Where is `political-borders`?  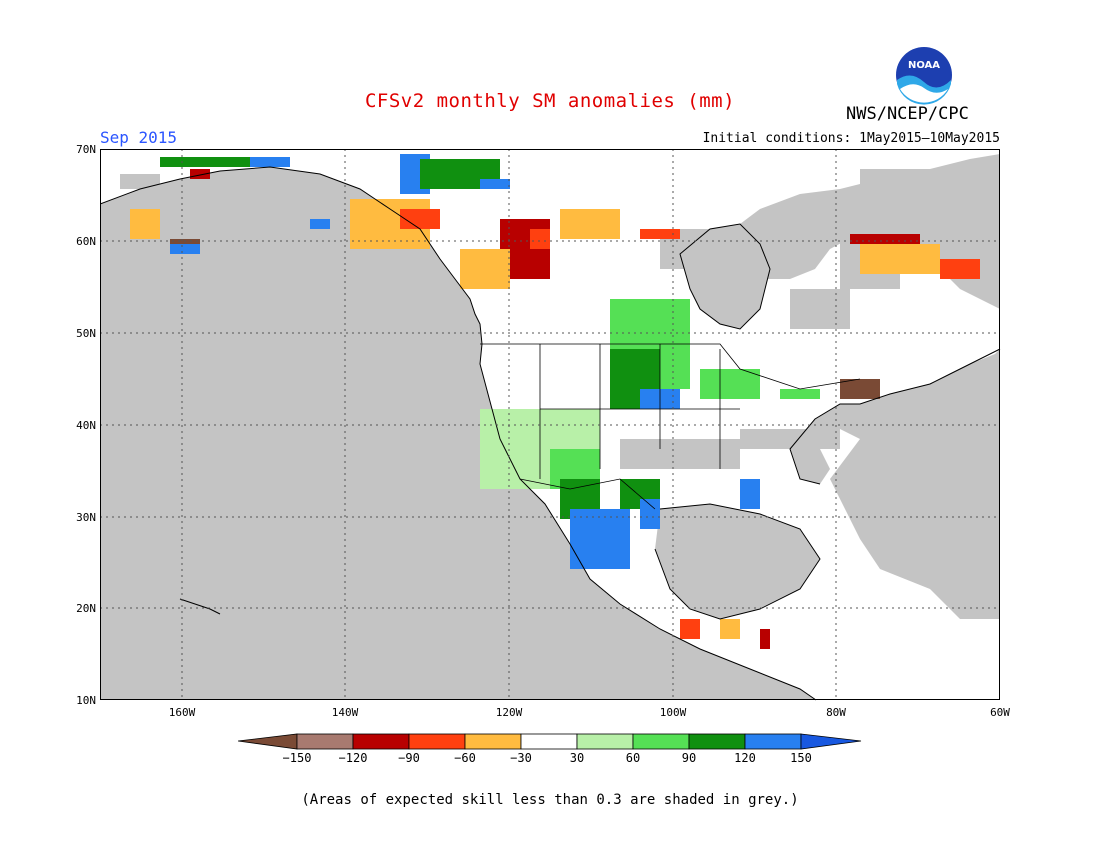 political-borders is located at coordinates (670, 426).